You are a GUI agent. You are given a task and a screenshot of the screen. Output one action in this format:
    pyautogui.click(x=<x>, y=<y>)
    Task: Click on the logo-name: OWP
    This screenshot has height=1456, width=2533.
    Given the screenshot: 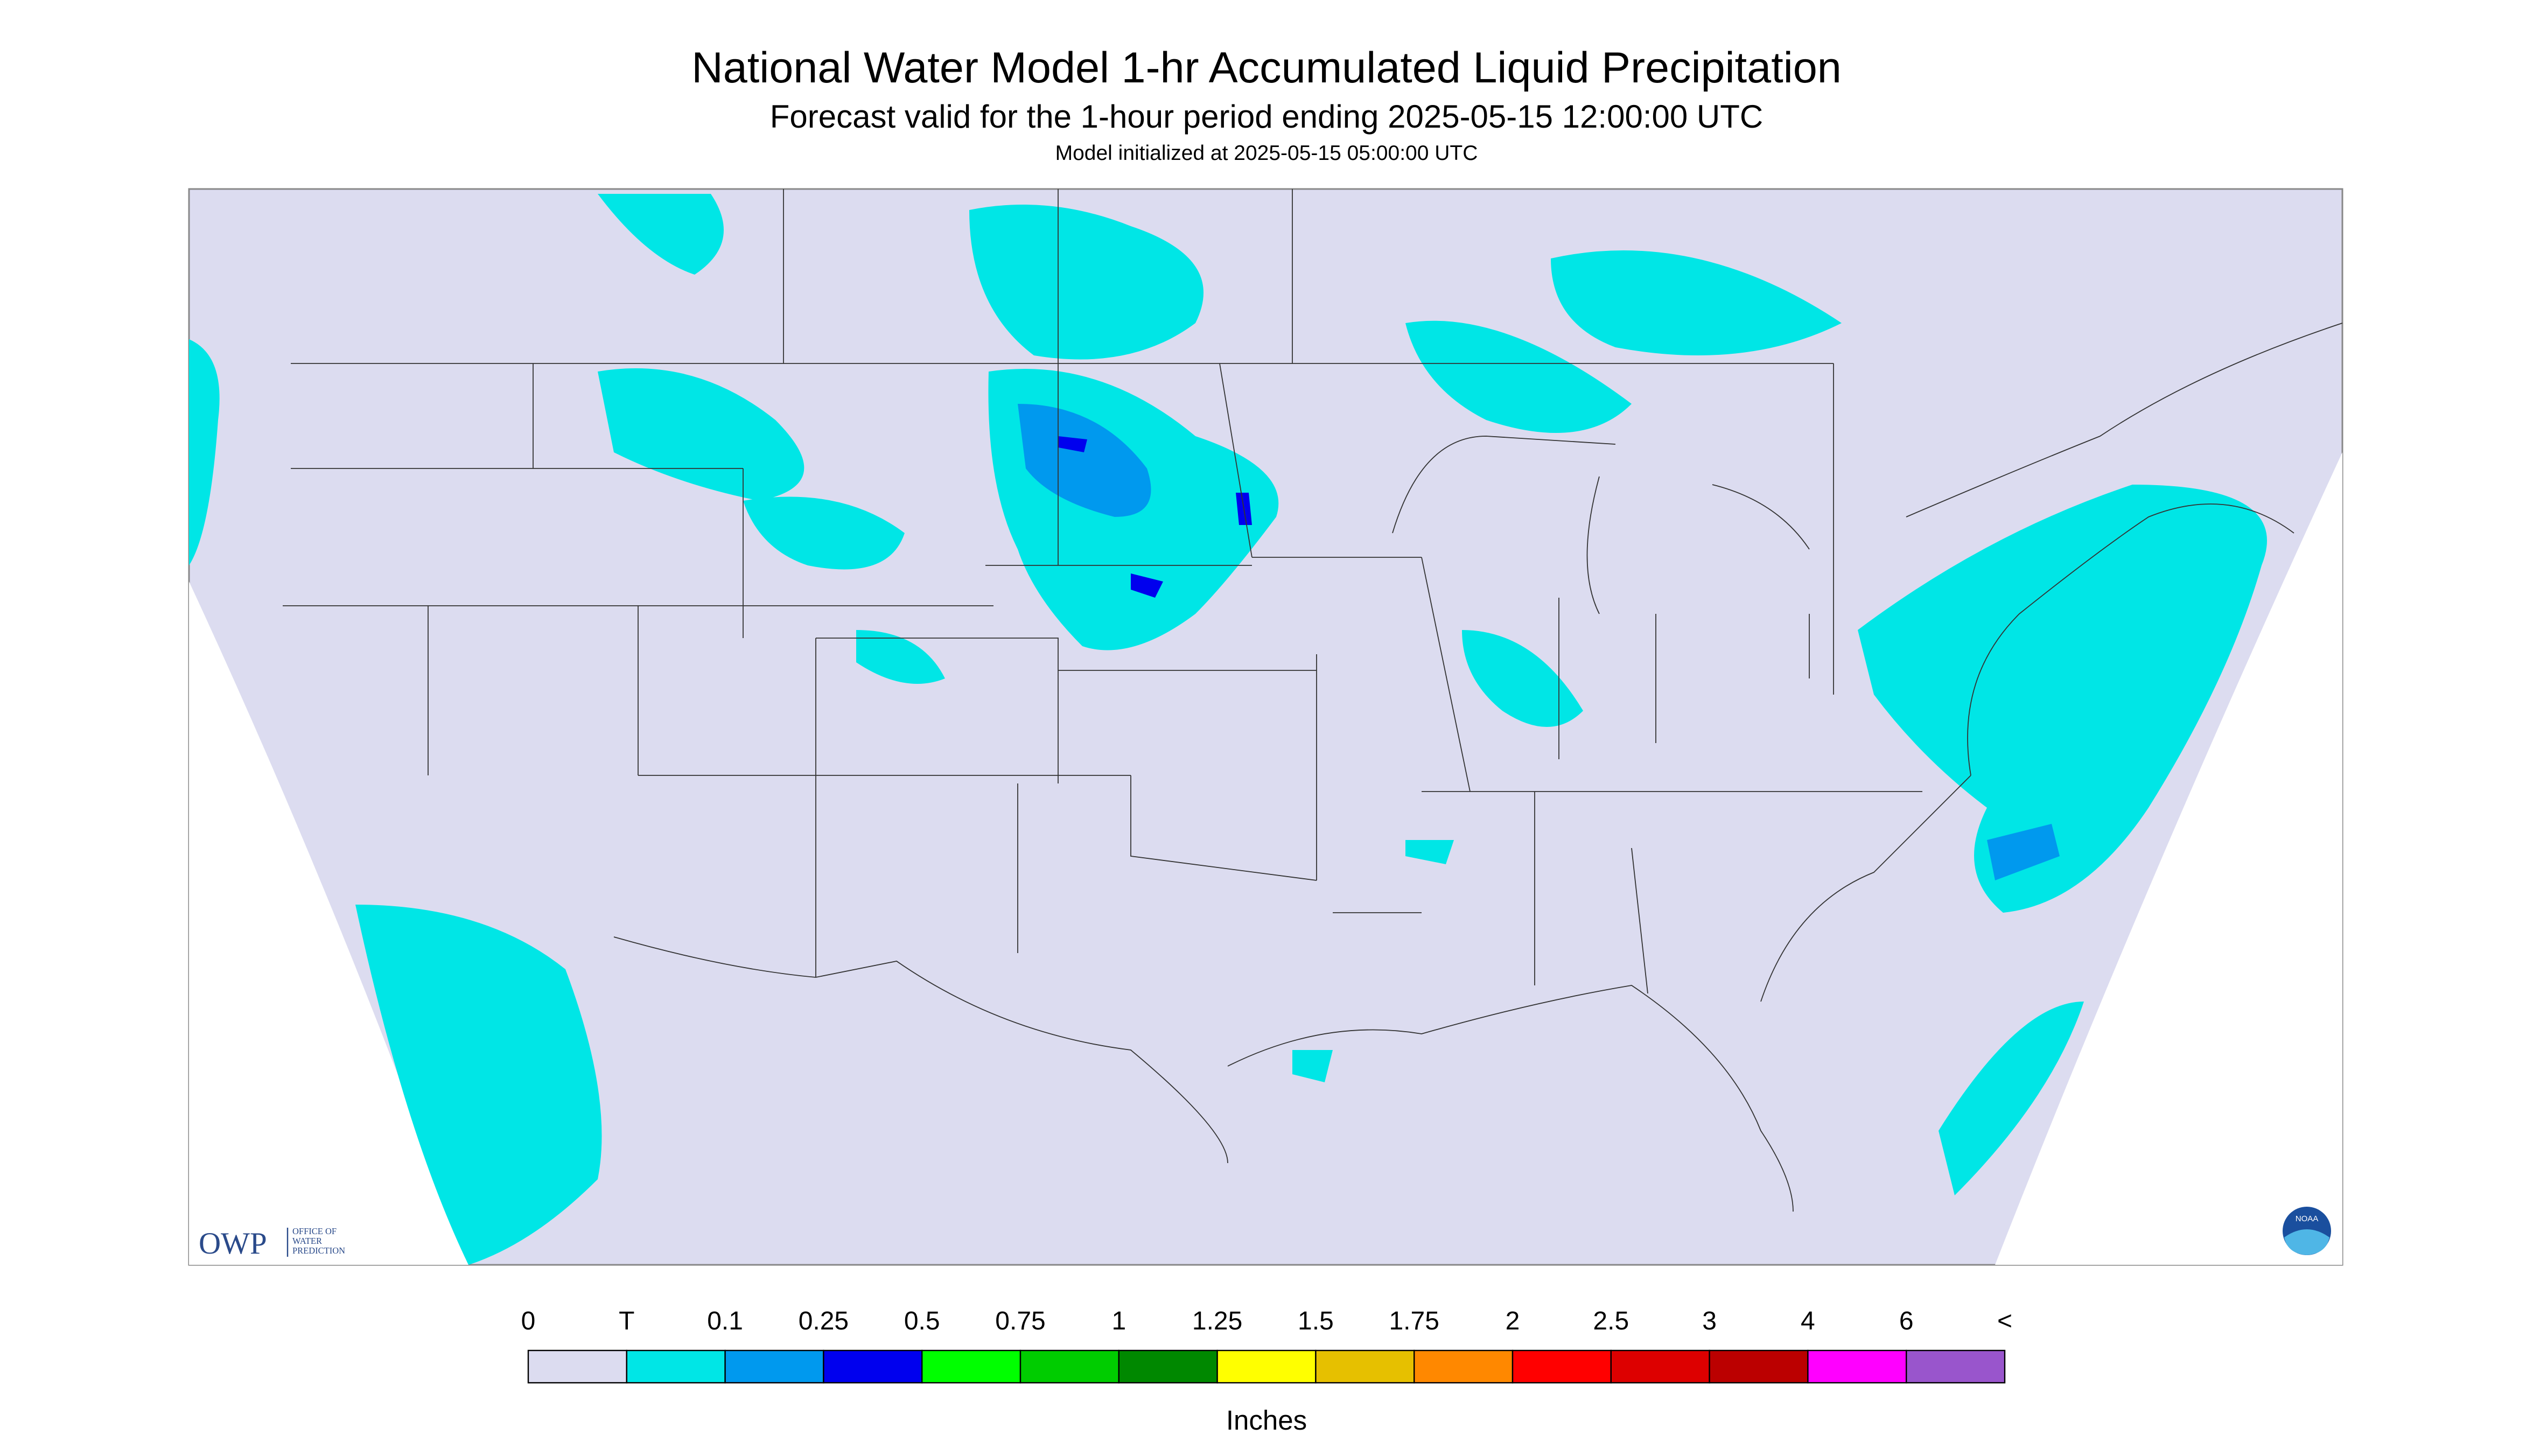 What is the action you would take?
    pyautogui.click(x=233, y=1244)
    